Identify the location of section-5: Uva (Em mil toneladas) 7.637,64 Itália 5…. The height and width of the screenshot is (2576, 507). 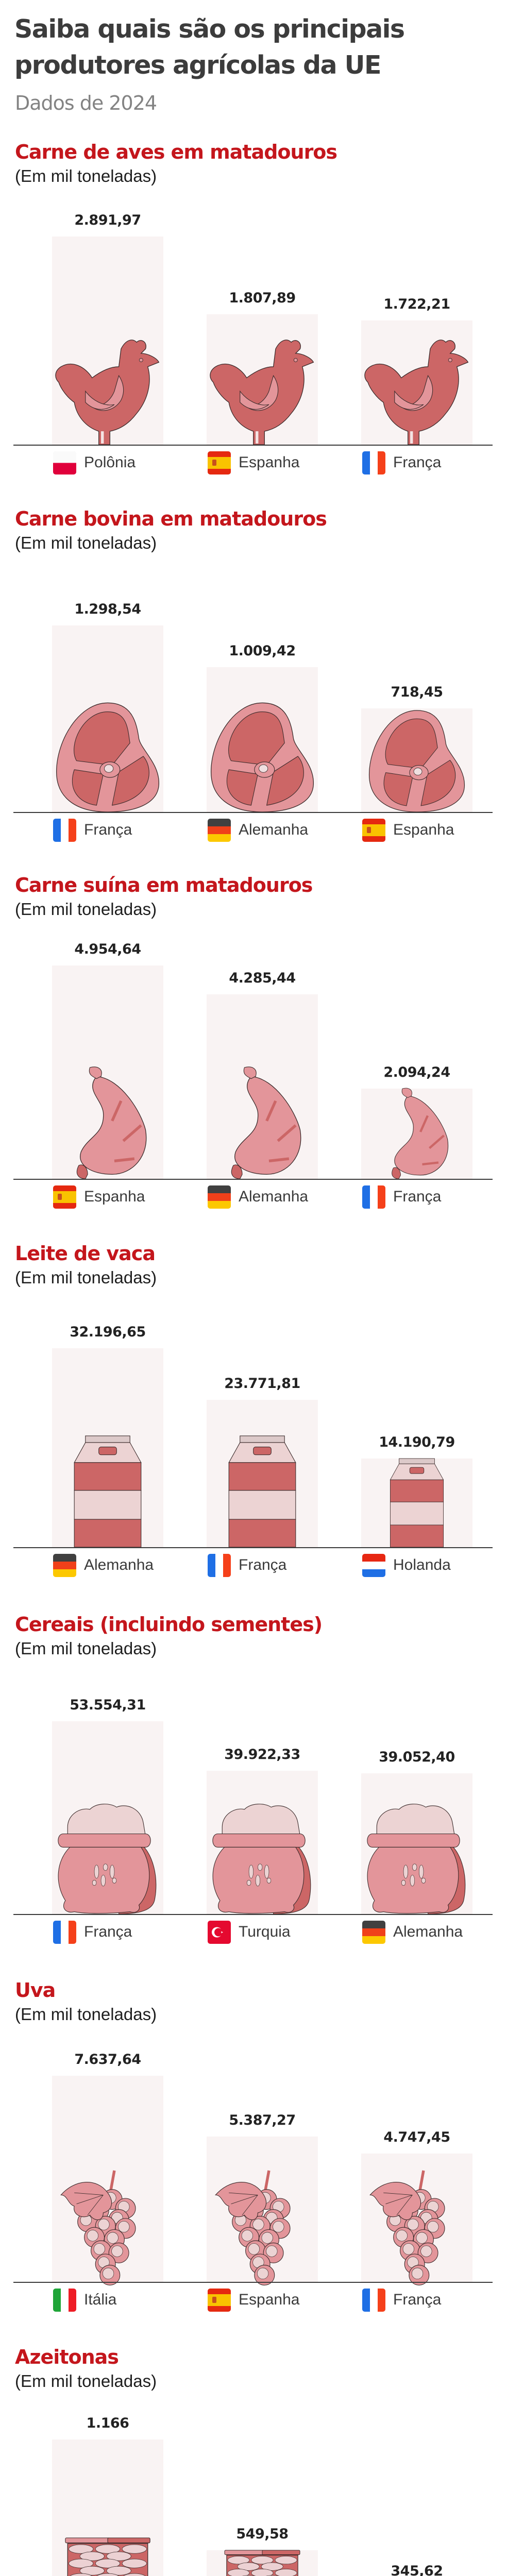
(253, 2148).